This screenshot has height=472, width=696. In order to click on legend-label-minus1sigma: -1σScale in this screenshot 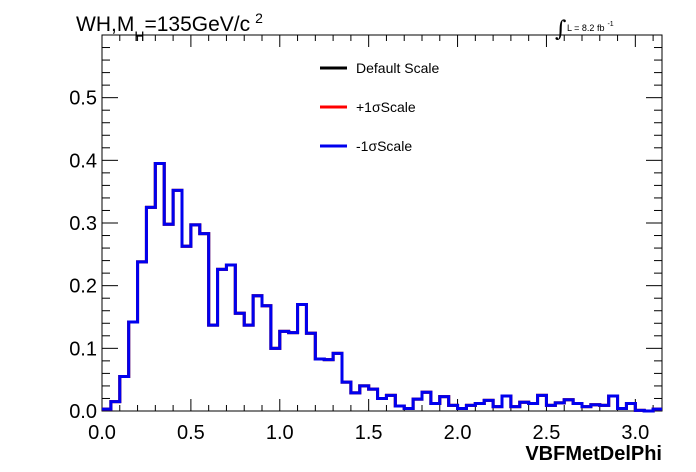, I will do `click(384, 146)`.